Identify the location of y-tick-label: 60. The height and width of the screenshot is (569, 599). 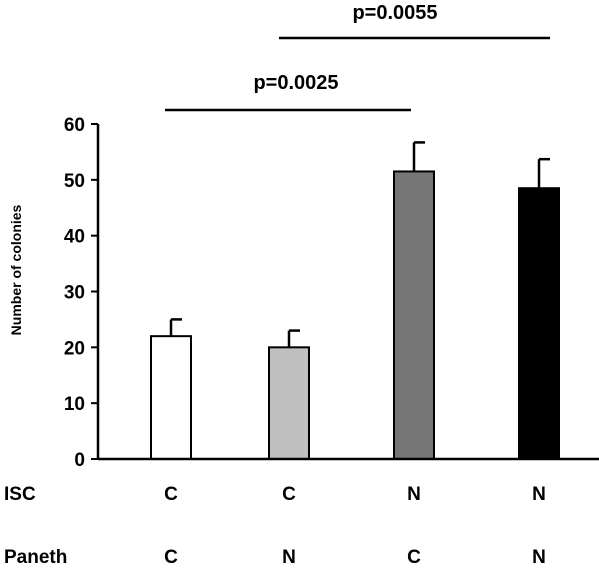
(74, 125).